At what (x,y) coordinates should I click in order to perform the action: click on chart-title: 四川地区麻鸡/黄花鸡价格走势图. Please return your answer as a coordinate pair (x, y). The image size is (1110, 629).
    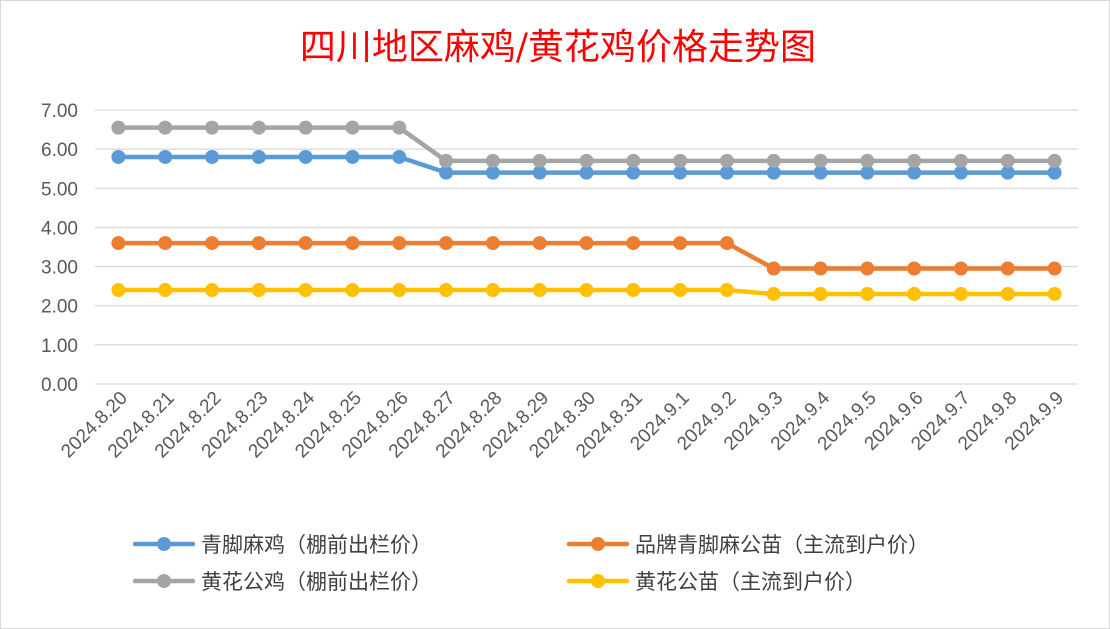
    Looking at the image, I should click on (558, 47).